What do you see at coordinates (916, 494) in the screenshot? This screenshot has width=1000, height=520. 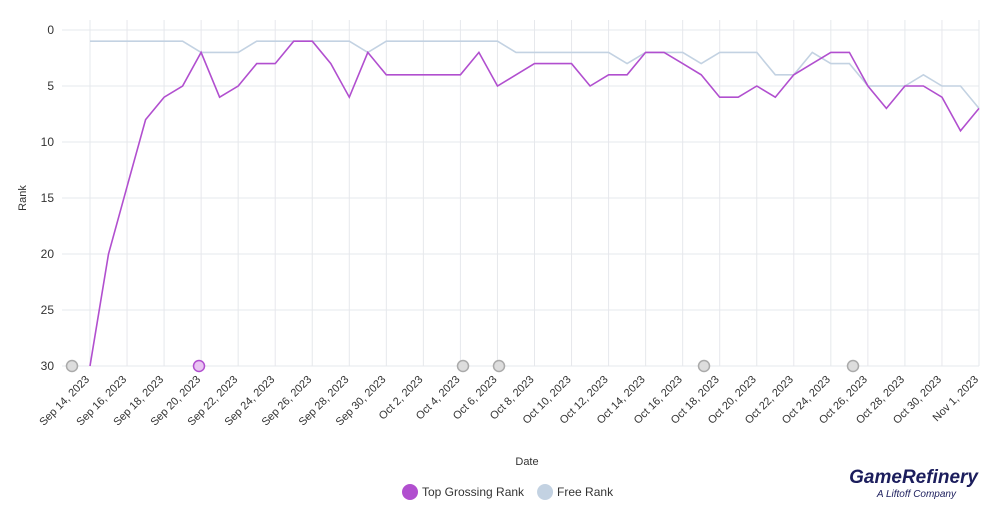 I see `brand-tagline: A Liftoff Company` at bounding box center [916, 494].